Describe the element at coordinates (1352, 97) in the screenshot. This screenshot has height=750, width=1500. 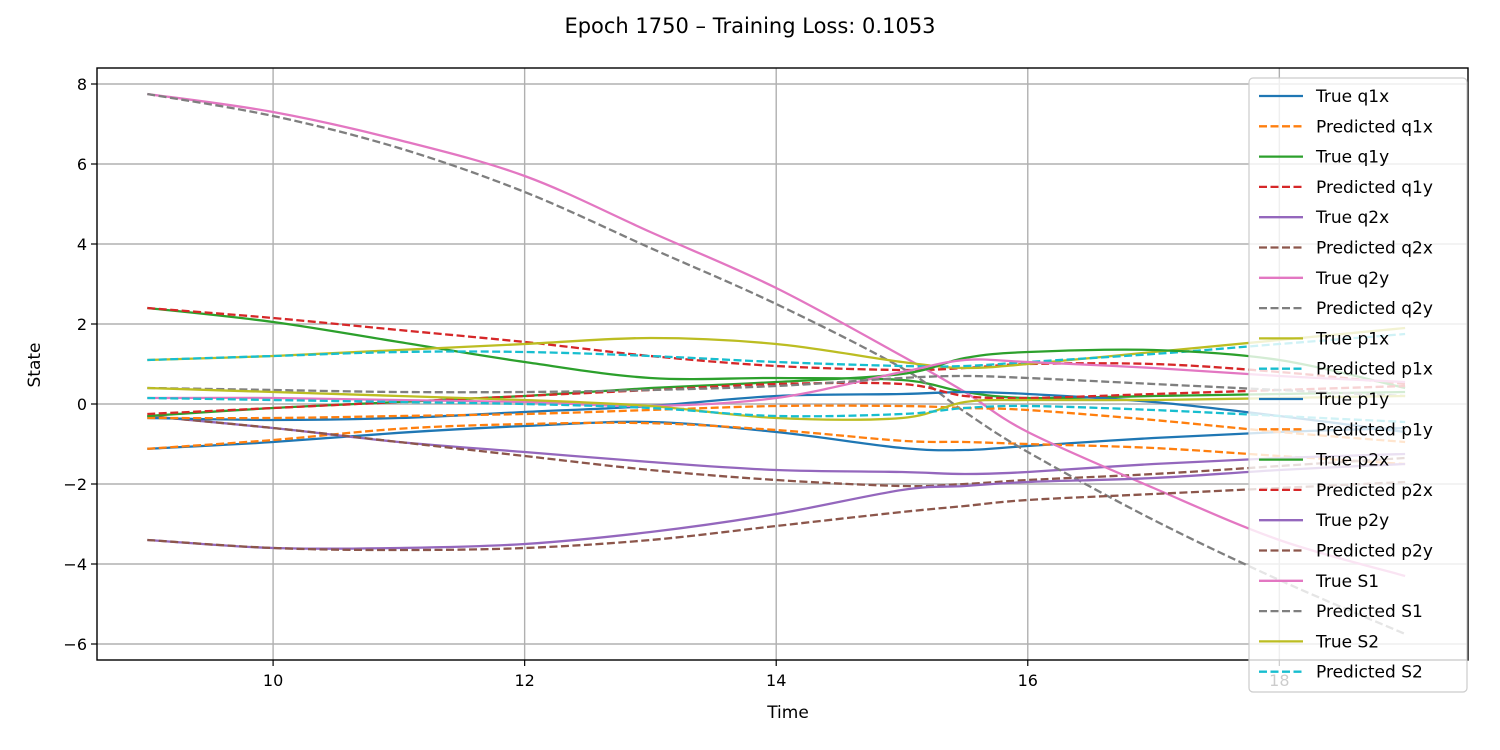
I see `legend-entry: True q1x` at that location.